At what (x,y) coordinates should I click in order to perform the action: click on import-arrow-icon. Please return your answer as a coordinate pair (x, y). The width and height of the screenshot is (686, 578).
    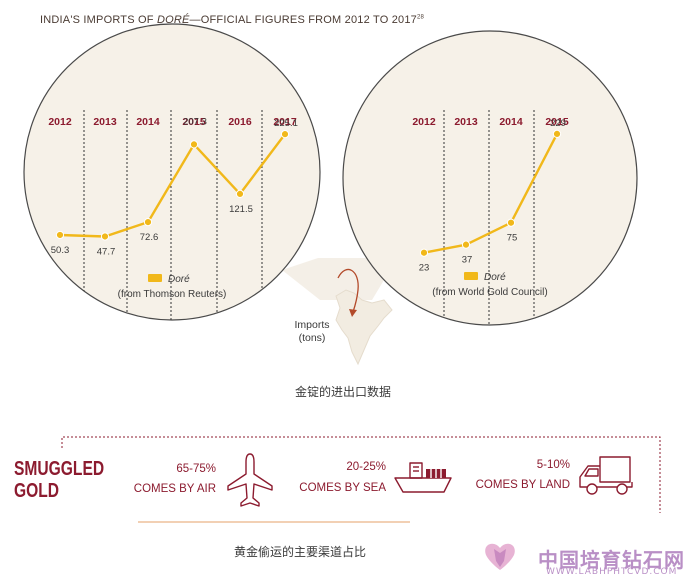
    Looking at the image, I should click on (348, 290).